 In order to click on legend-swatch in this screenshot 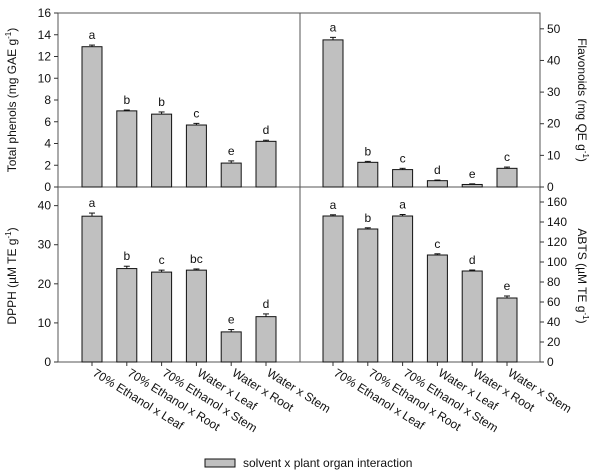, I will do `click(220, 463)`.